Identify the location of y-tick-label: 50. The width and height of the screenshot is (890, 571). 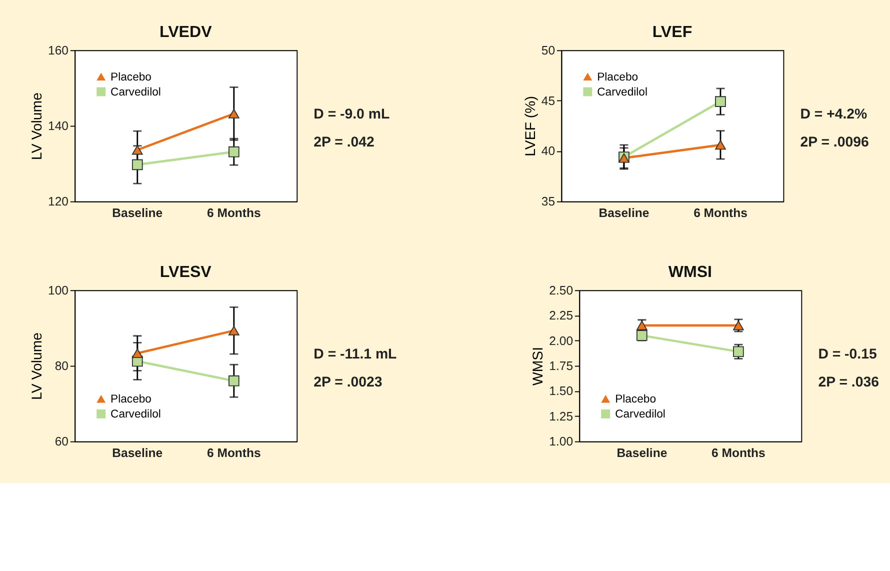
(548, 50).